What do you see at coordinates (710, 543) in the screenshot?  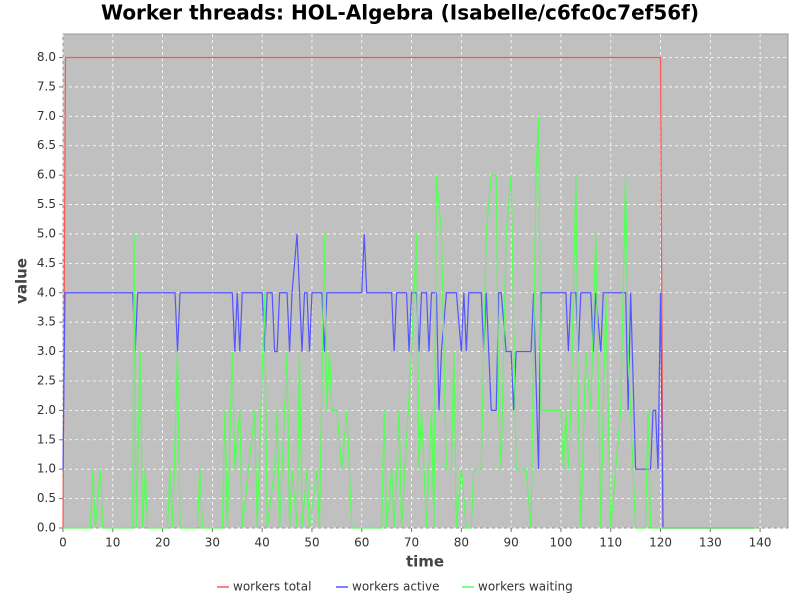 I see `x-tick-label: 130` at bounding box center [710, 543].